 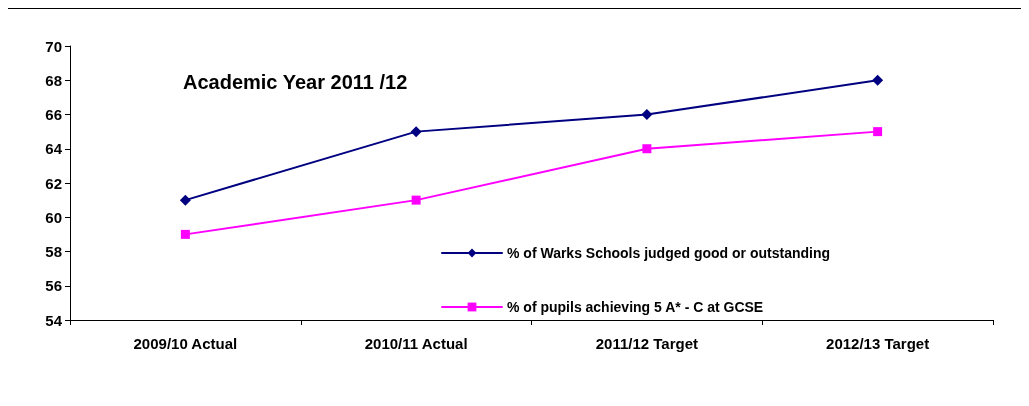 What do you see at coordinates (54, 320) in the screenshot?
I see `y-tick-label: 54` at bounding box center [54, 320].